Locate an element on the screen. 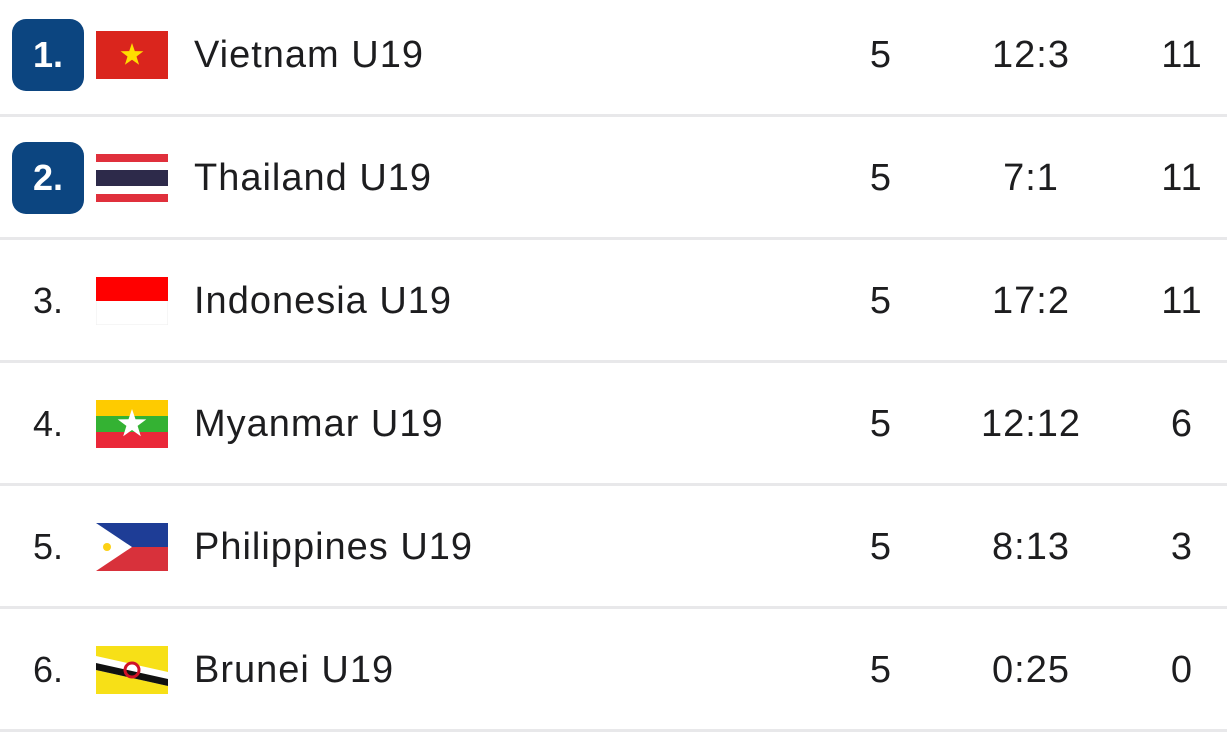 Image resolution: width=1227 pixels, height=732 pixels. rank: 2. is located at coordinates (48, 178).